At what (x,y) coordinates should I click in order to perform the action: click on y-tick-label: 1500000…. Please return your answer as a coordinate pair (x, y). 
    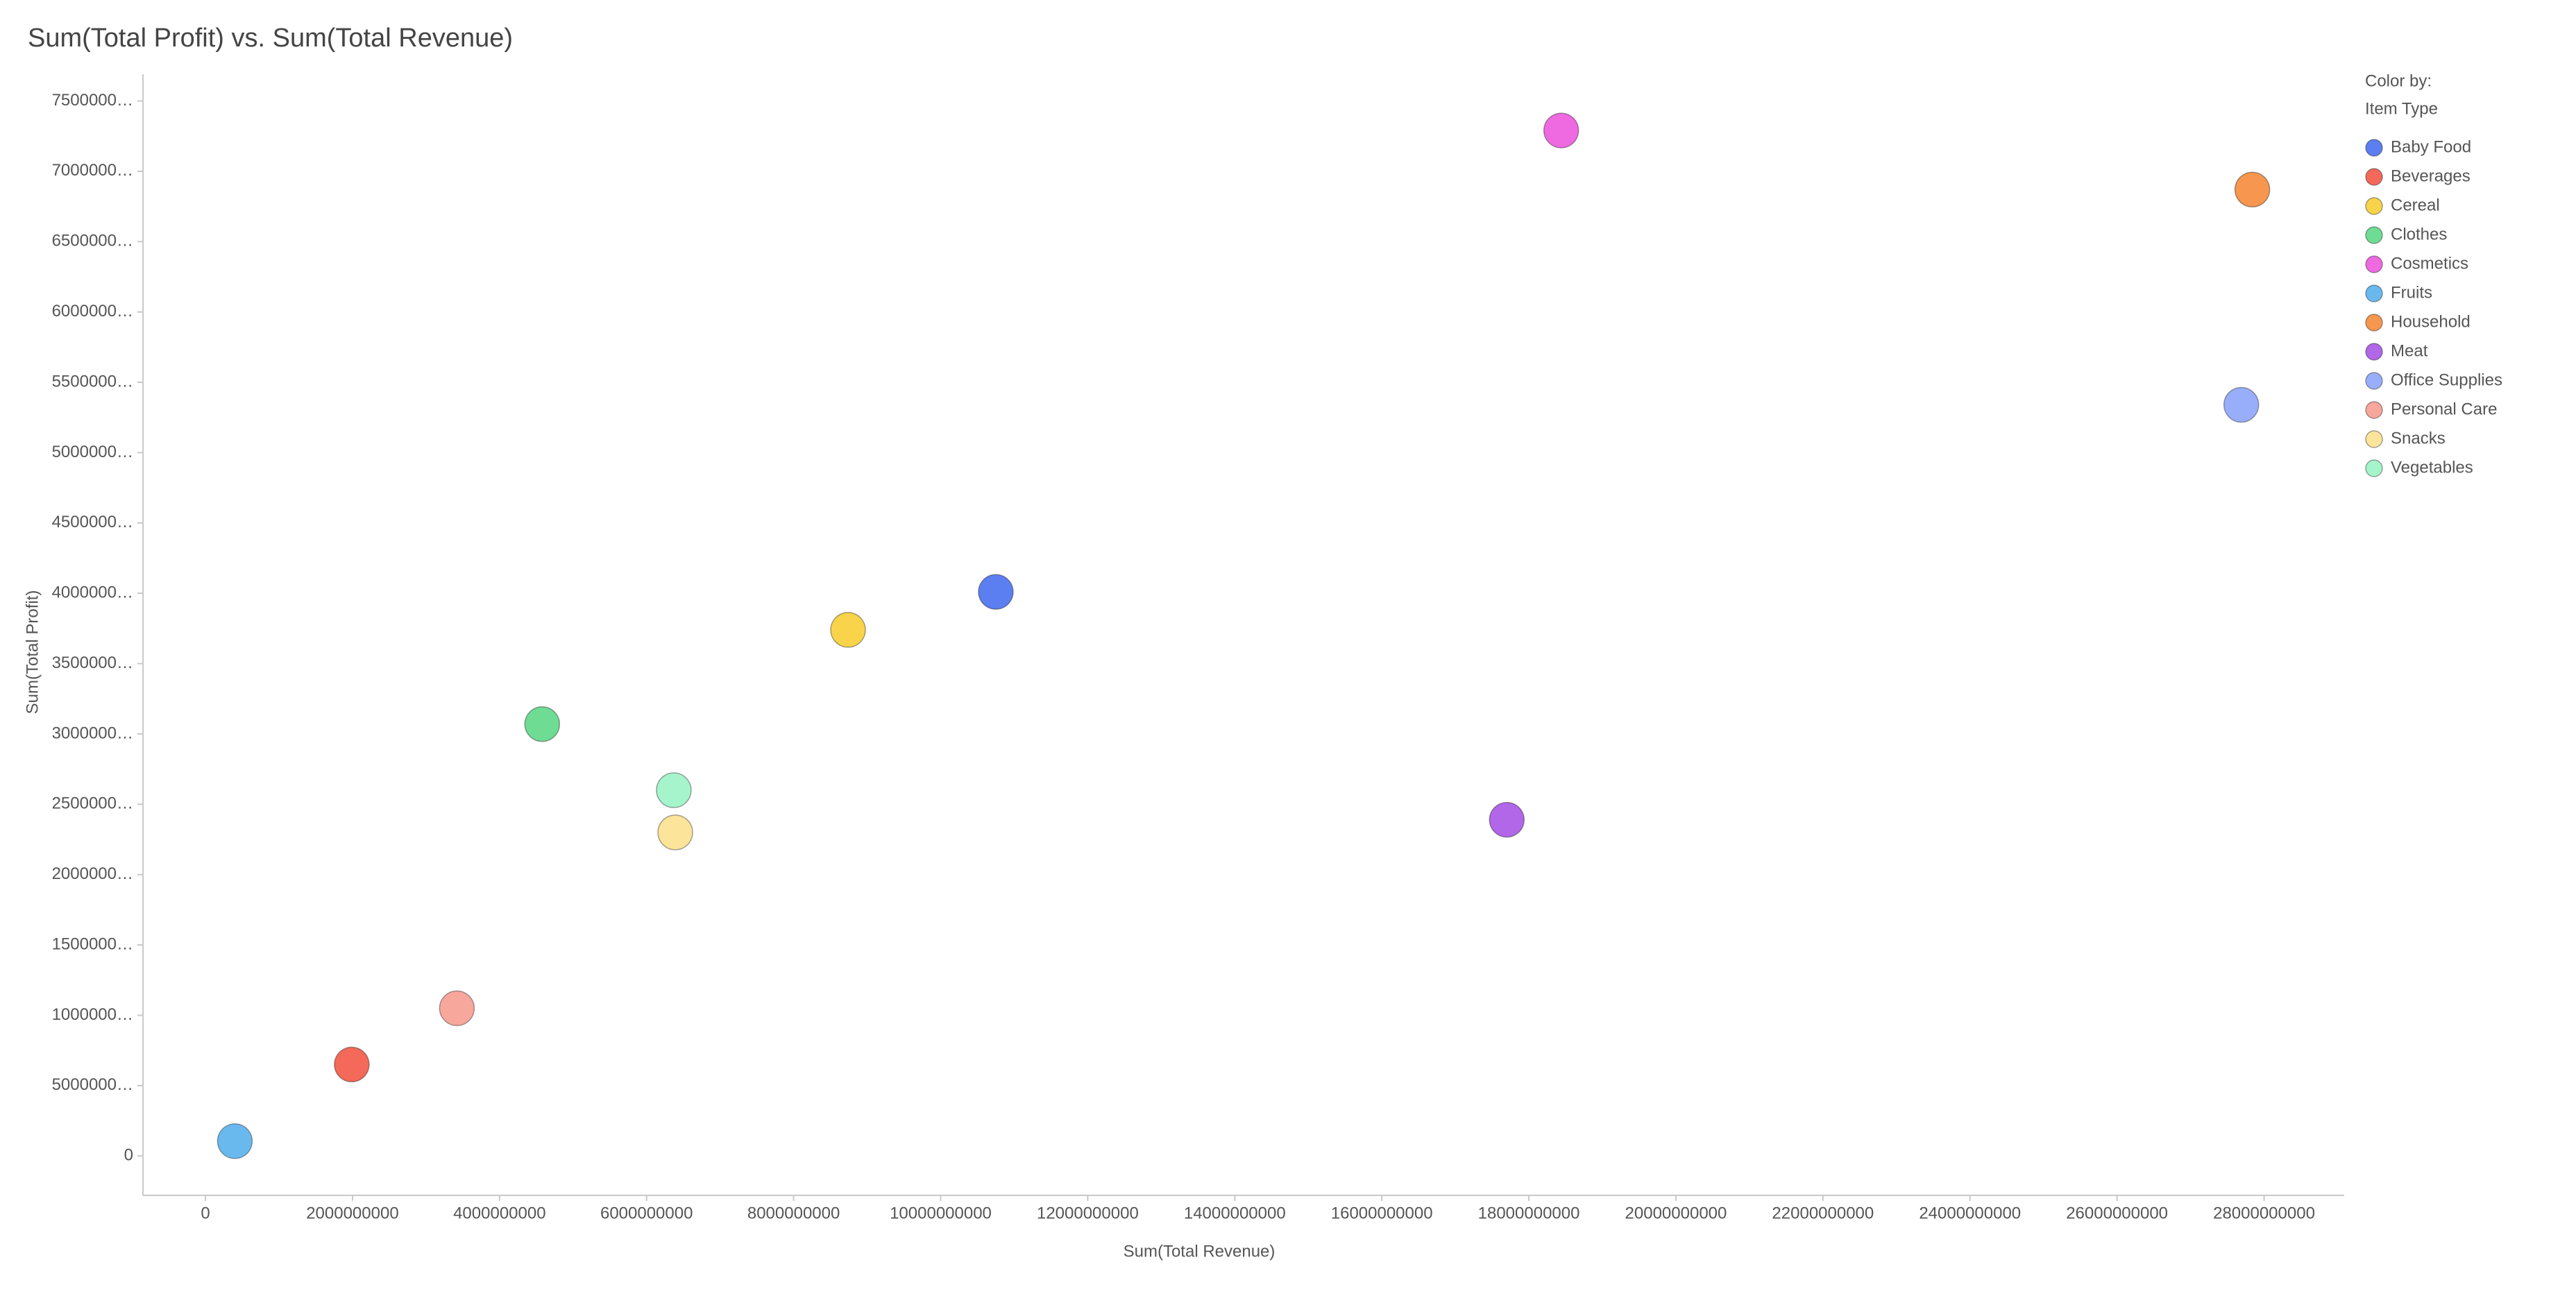
    Looking at the image, I should click on (93, 943).